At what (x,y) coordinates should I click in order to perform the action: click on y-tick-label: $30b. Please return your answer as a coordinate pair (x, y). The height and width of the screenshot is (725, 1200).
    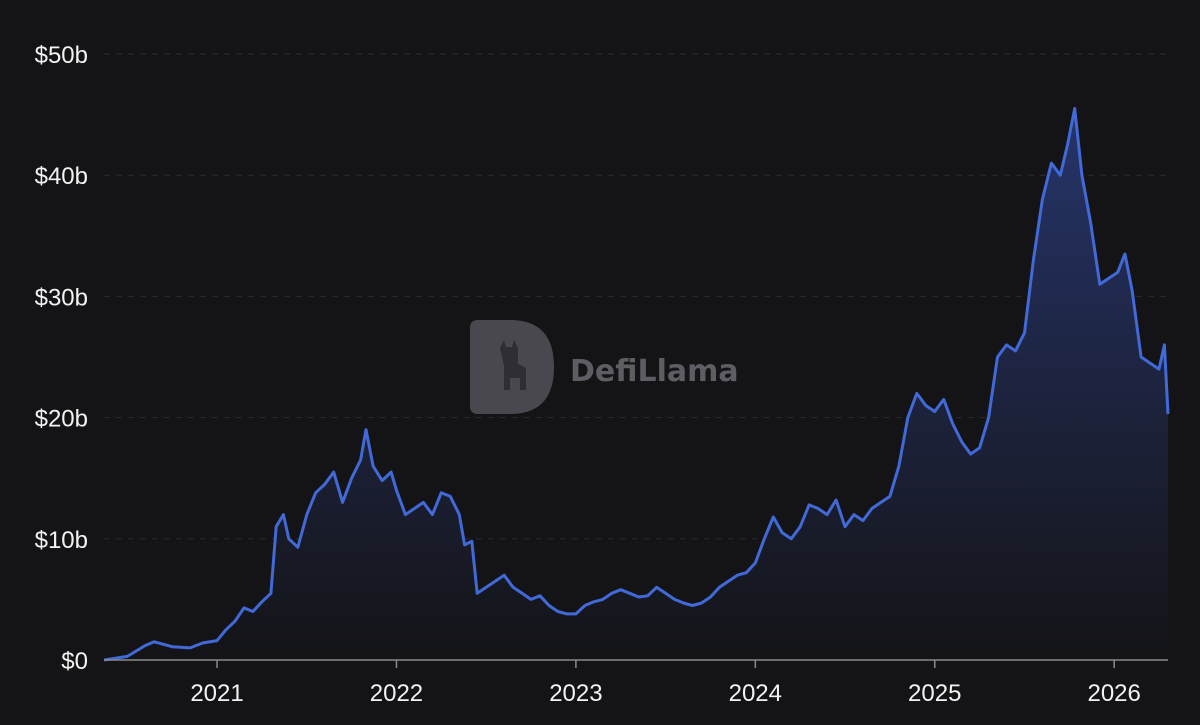
    Looking at the image, I should click on (61, 297).